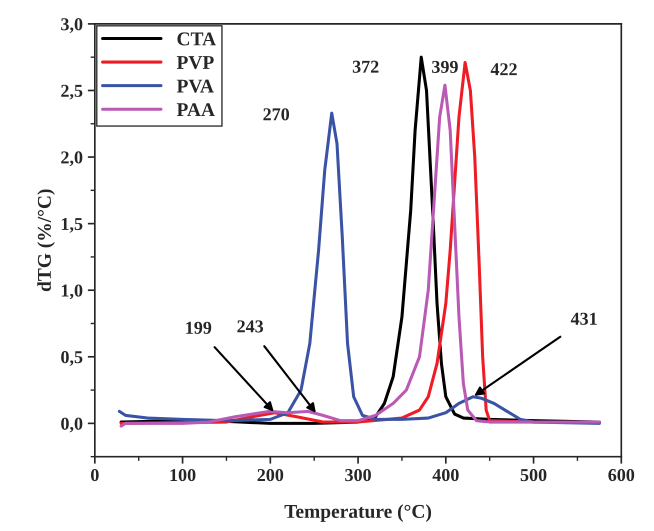 This screenshot has height=531, width=654. What do you see at coordinates (250, 326) in the screenshot?
I see `annotation: 243` at bounding box center [250, 326].